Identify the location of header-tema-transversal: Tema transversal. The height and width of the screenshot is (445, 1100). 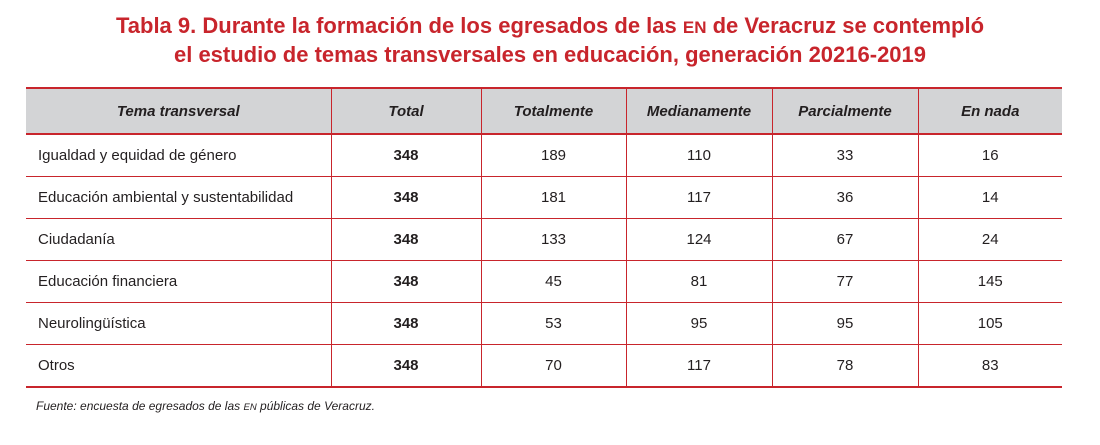
(179, 111).